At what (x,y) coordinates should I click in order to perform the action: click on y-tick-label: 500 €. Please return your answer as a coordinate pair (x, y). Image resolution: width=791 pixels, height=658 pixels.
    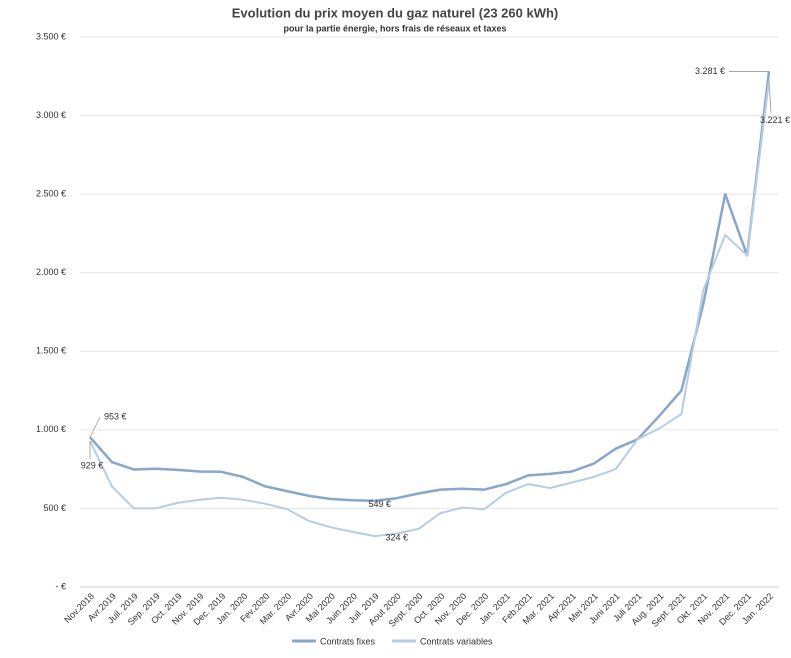
    Looking at the image, I should click on (54, 508).